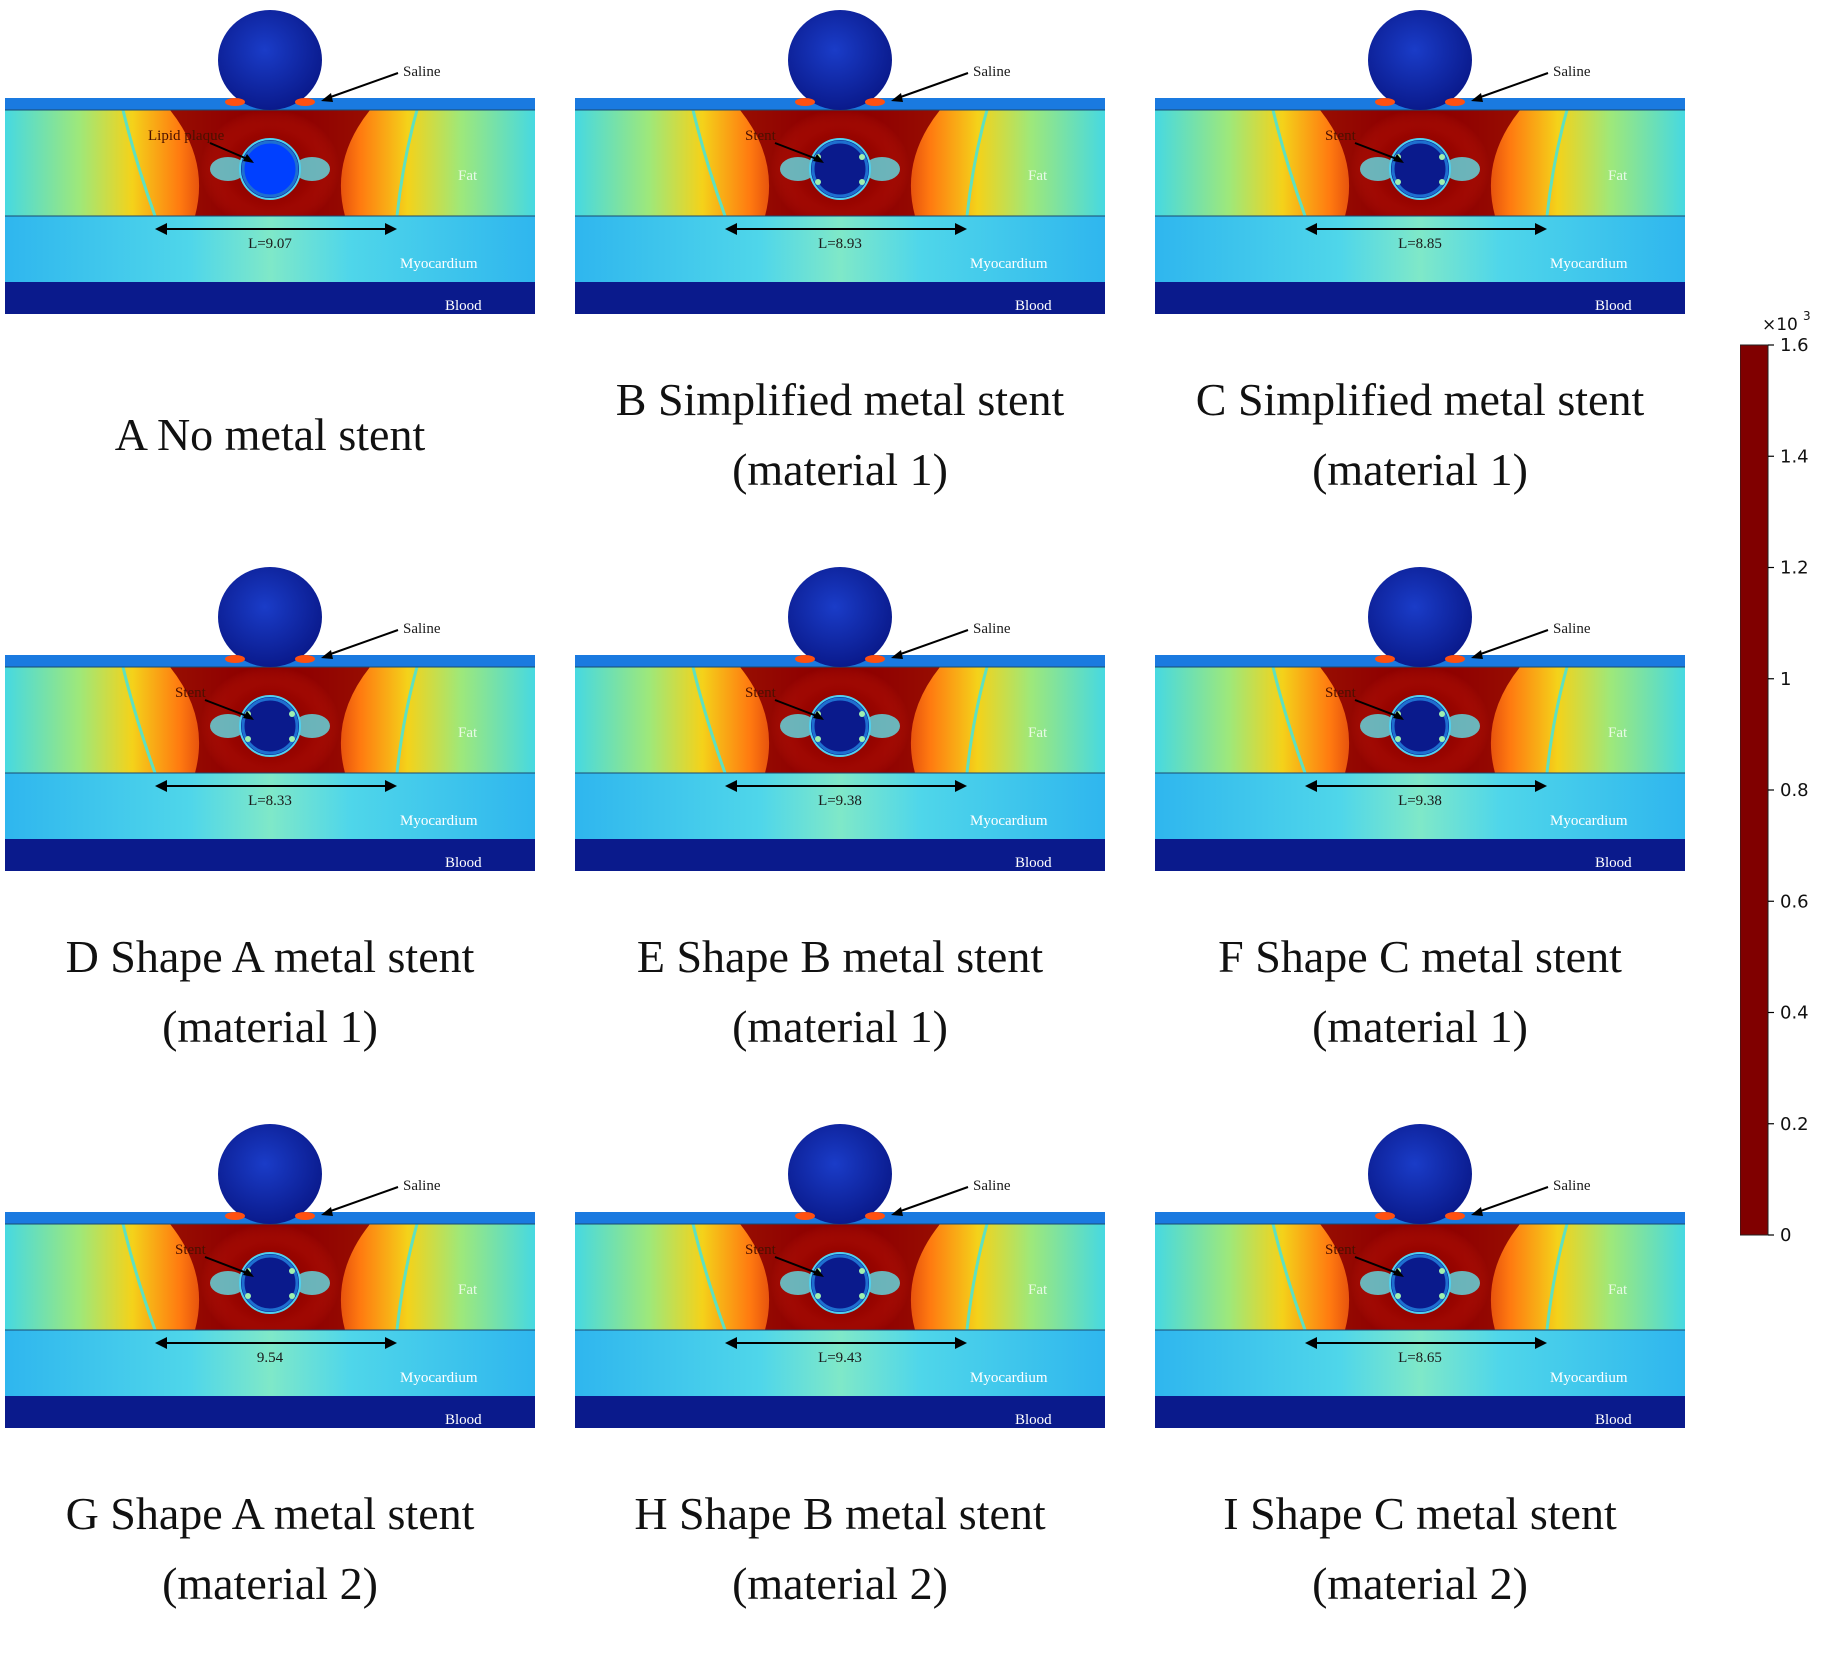 The height and width of the screenshot is (1664, 1843). Describe the element at coordinates (1785, 1235) in the screenshot. I see `colorbar-tick-label: 0` at that location.